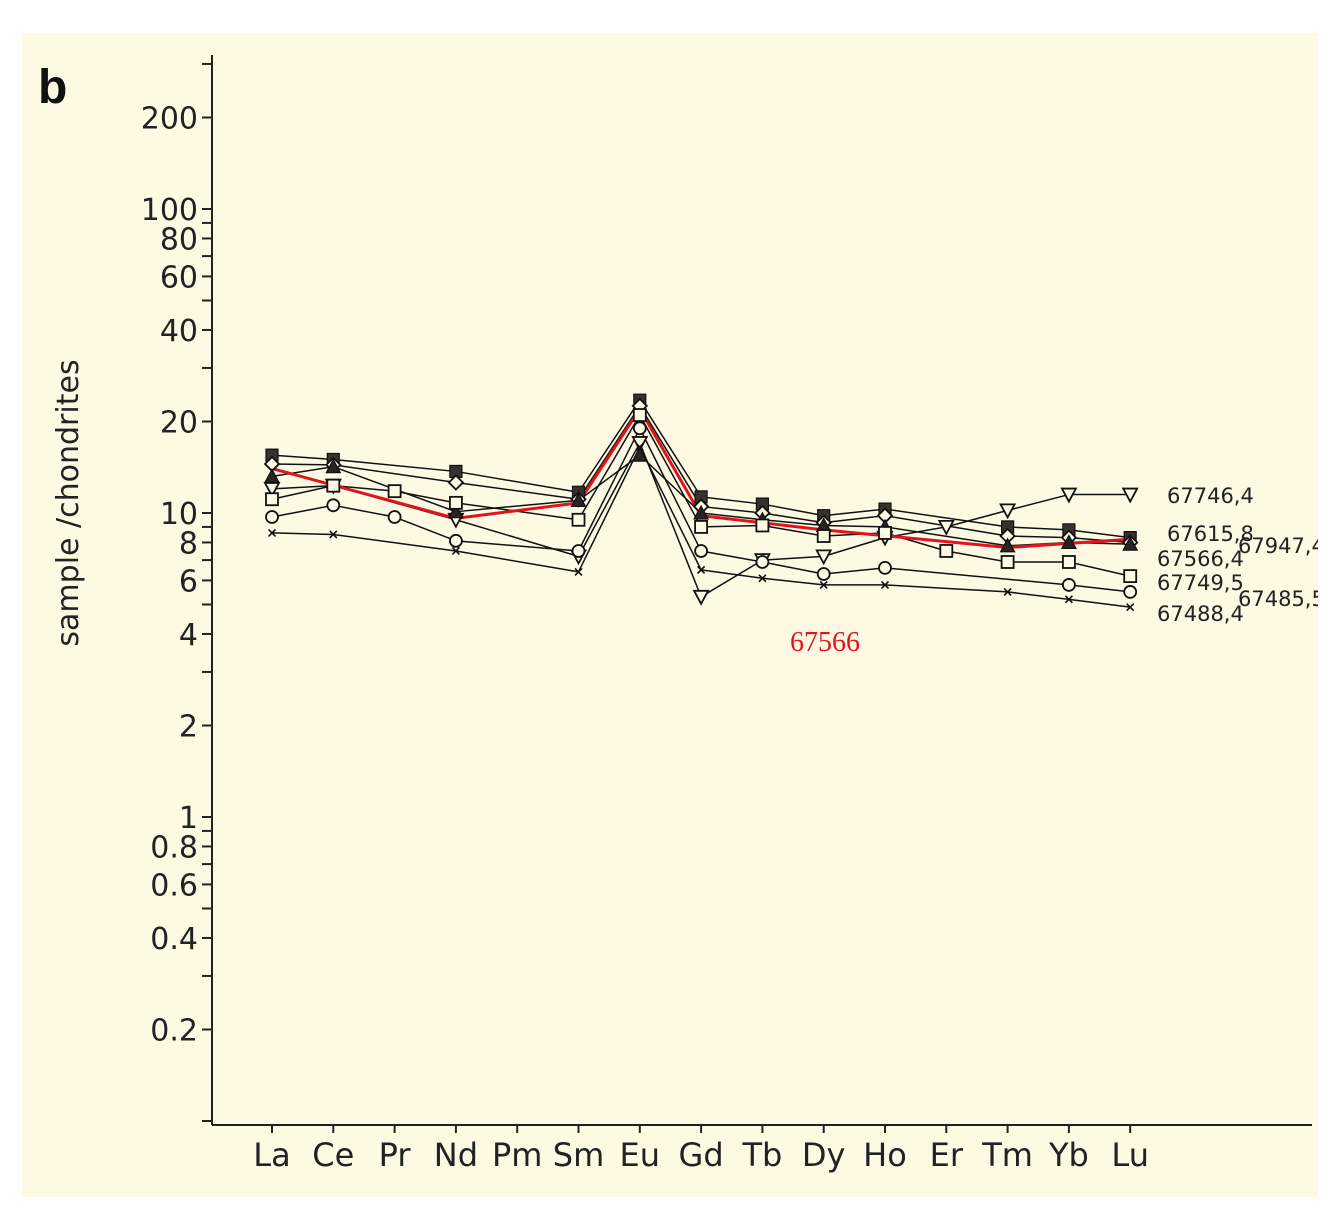  What do you see at coordinates (946, 551) in the screenshot?
I see `marker-s4-p10` at bounding box center [946, 551].